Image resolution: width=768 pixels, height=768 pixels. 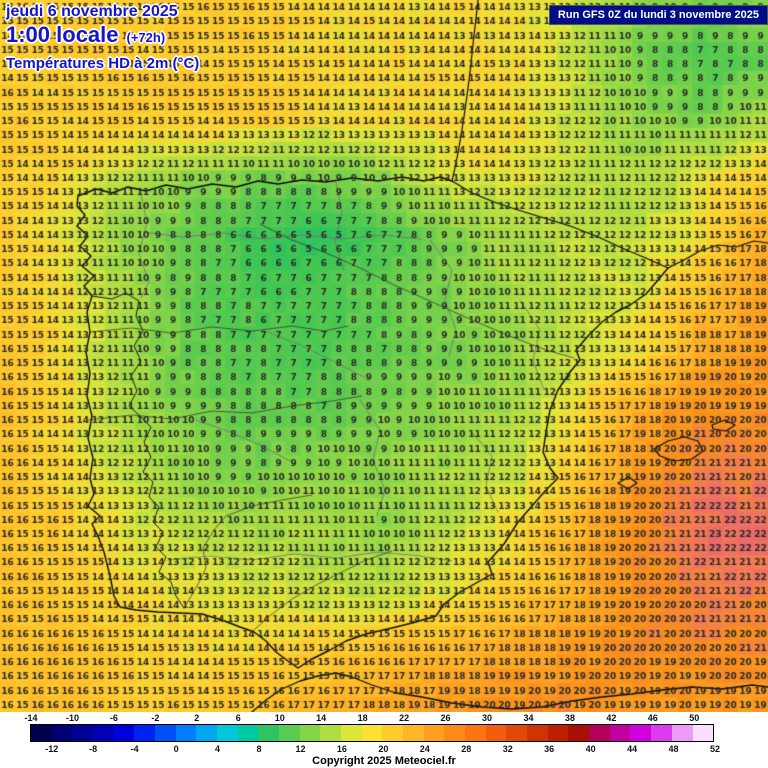 I want to click on colorbar-tick-label: 36, so click(x=549, y=749).